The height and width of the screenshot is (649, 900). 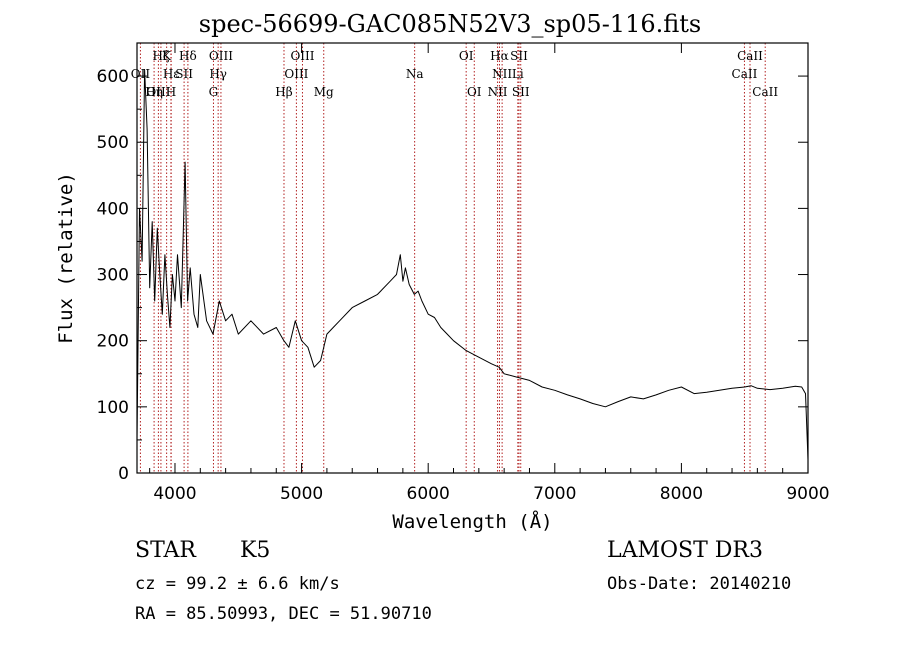 What do you see at coordinates (174, 494) in the screenshot?
I see `x-tick-label-0: 4000` at bounding box center [174, 494].